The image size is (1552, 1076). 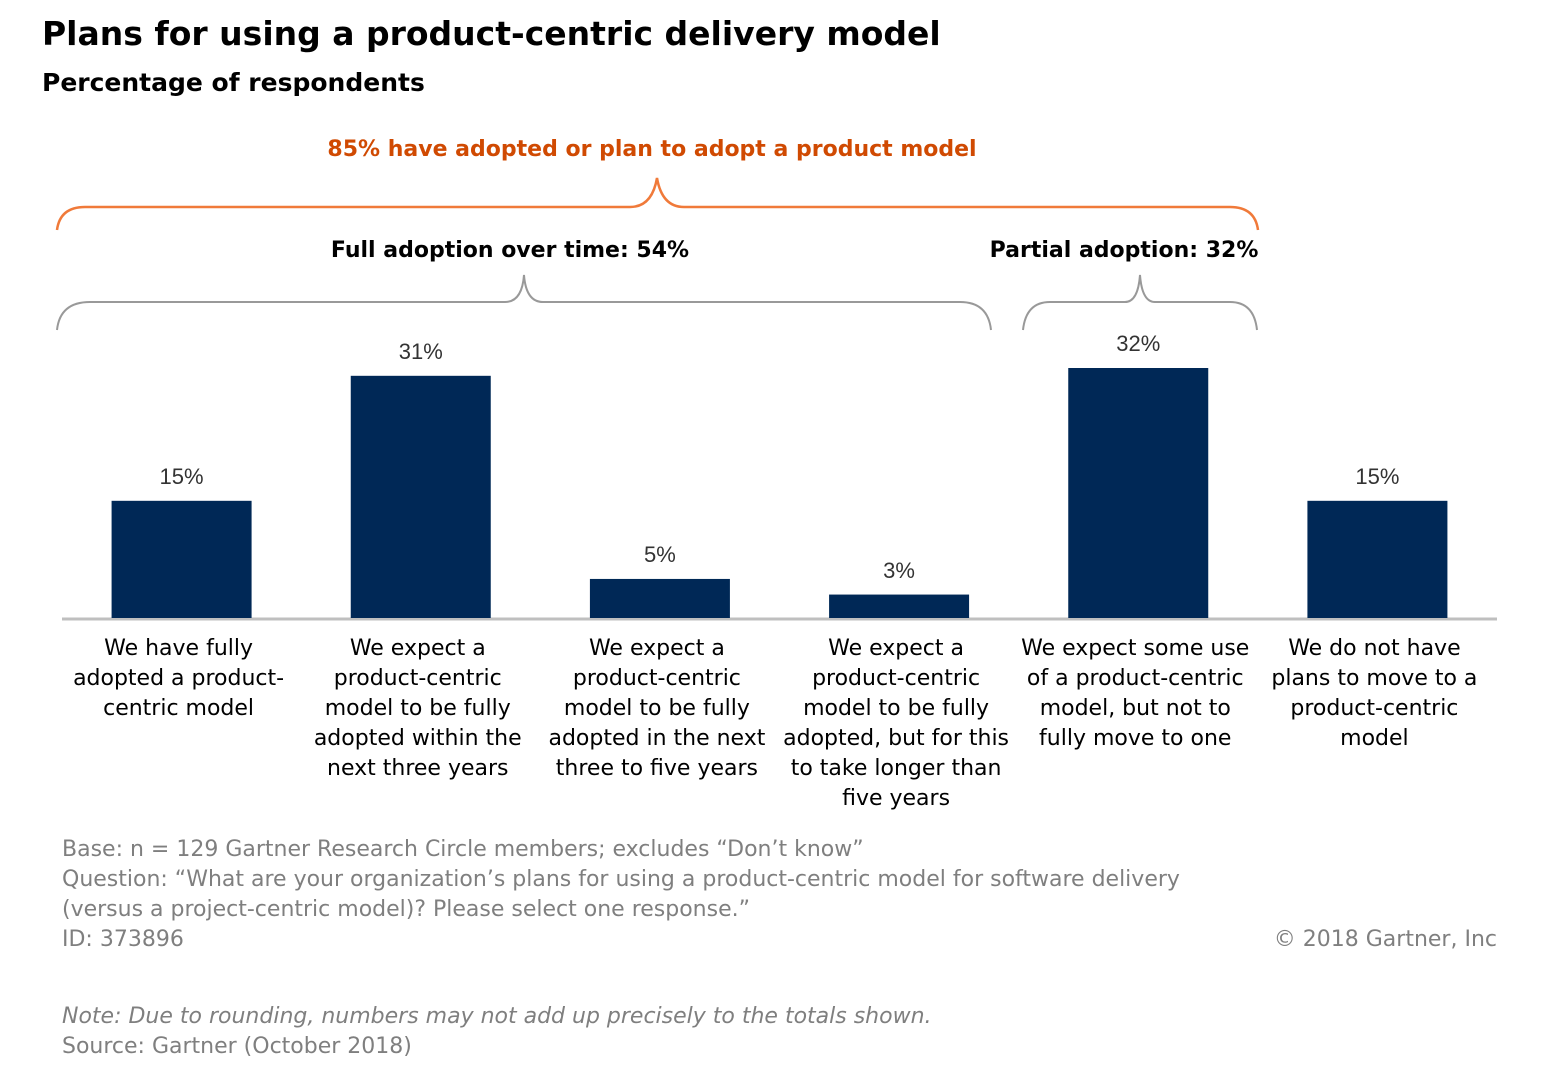 What do you see at coordinates (899, 570) in the screenshot?
I see `value-label: 3%` at bounding box center [899, 570].